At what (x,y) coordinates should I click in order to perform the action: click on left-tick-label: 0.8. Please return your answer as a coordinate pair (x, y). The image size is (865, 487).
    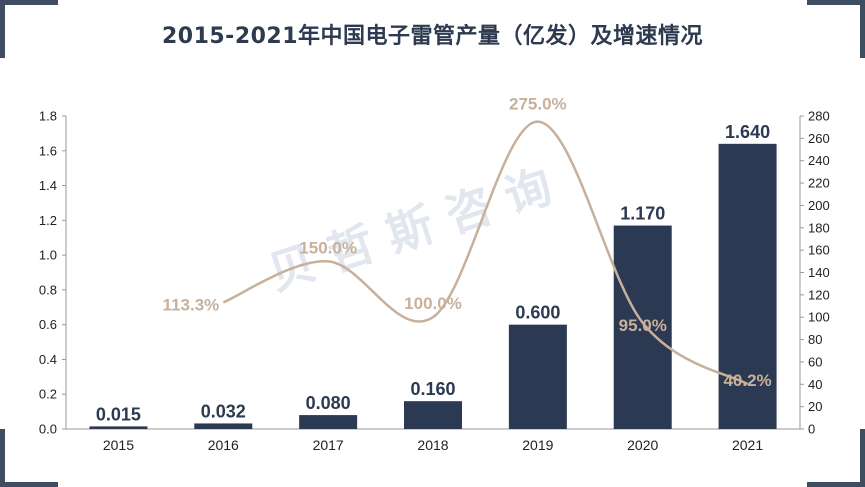
    Looking at the image, I should click on (48, 289).